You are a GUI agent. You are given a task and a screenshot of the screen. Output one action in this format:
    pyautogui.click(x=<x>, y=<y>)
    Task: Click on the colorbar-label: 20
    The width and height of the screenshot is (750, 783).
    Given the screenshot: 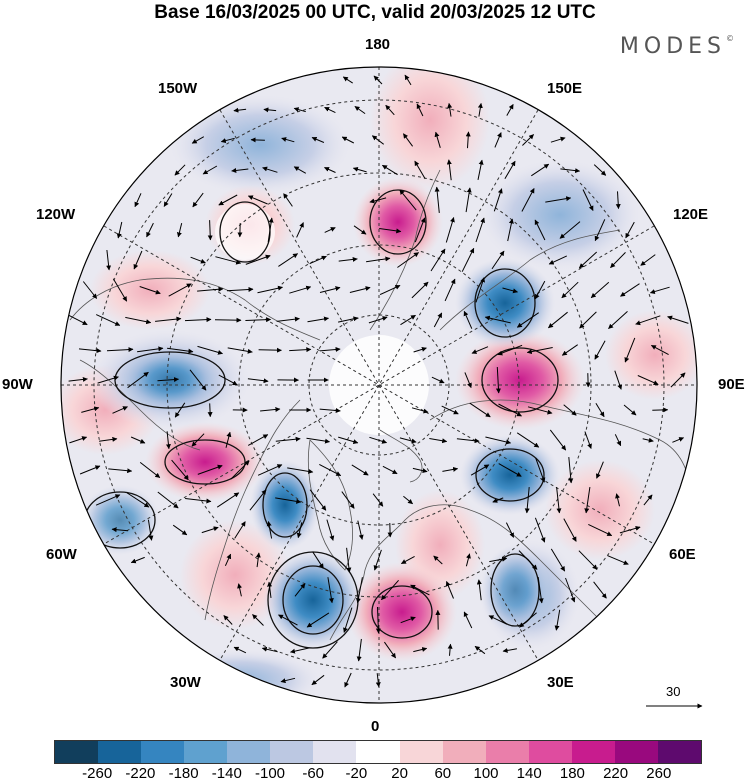 What is the action you would take?
    pyautogui.click(x=399, y=773)
    